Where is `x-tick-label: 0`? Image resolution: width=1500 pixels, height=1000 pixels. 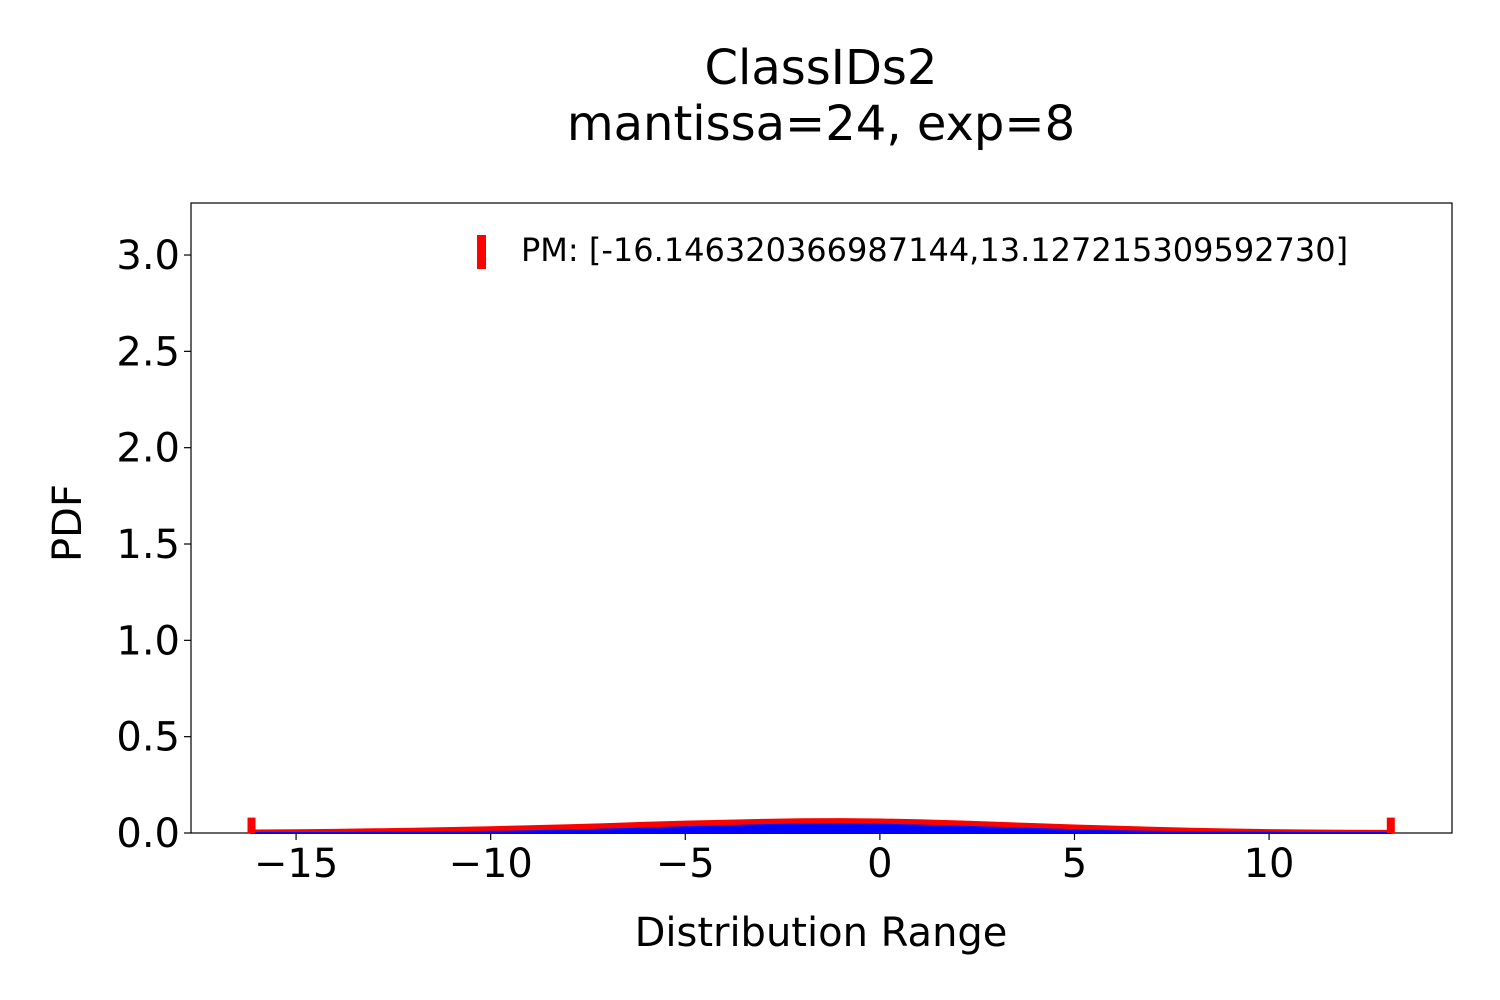
x-tick-label: 0 is located at coordinates (879, 864).